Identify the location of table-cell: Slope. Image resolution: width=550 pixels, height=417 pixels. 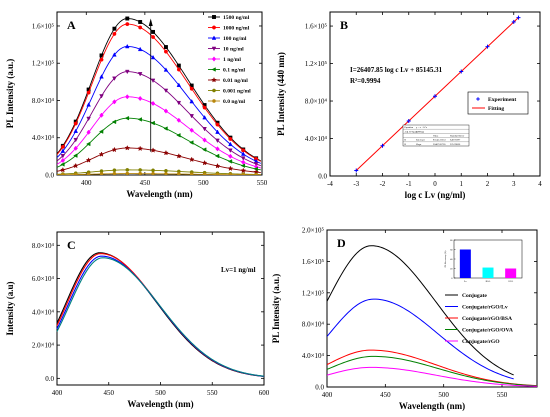
(418, 144).